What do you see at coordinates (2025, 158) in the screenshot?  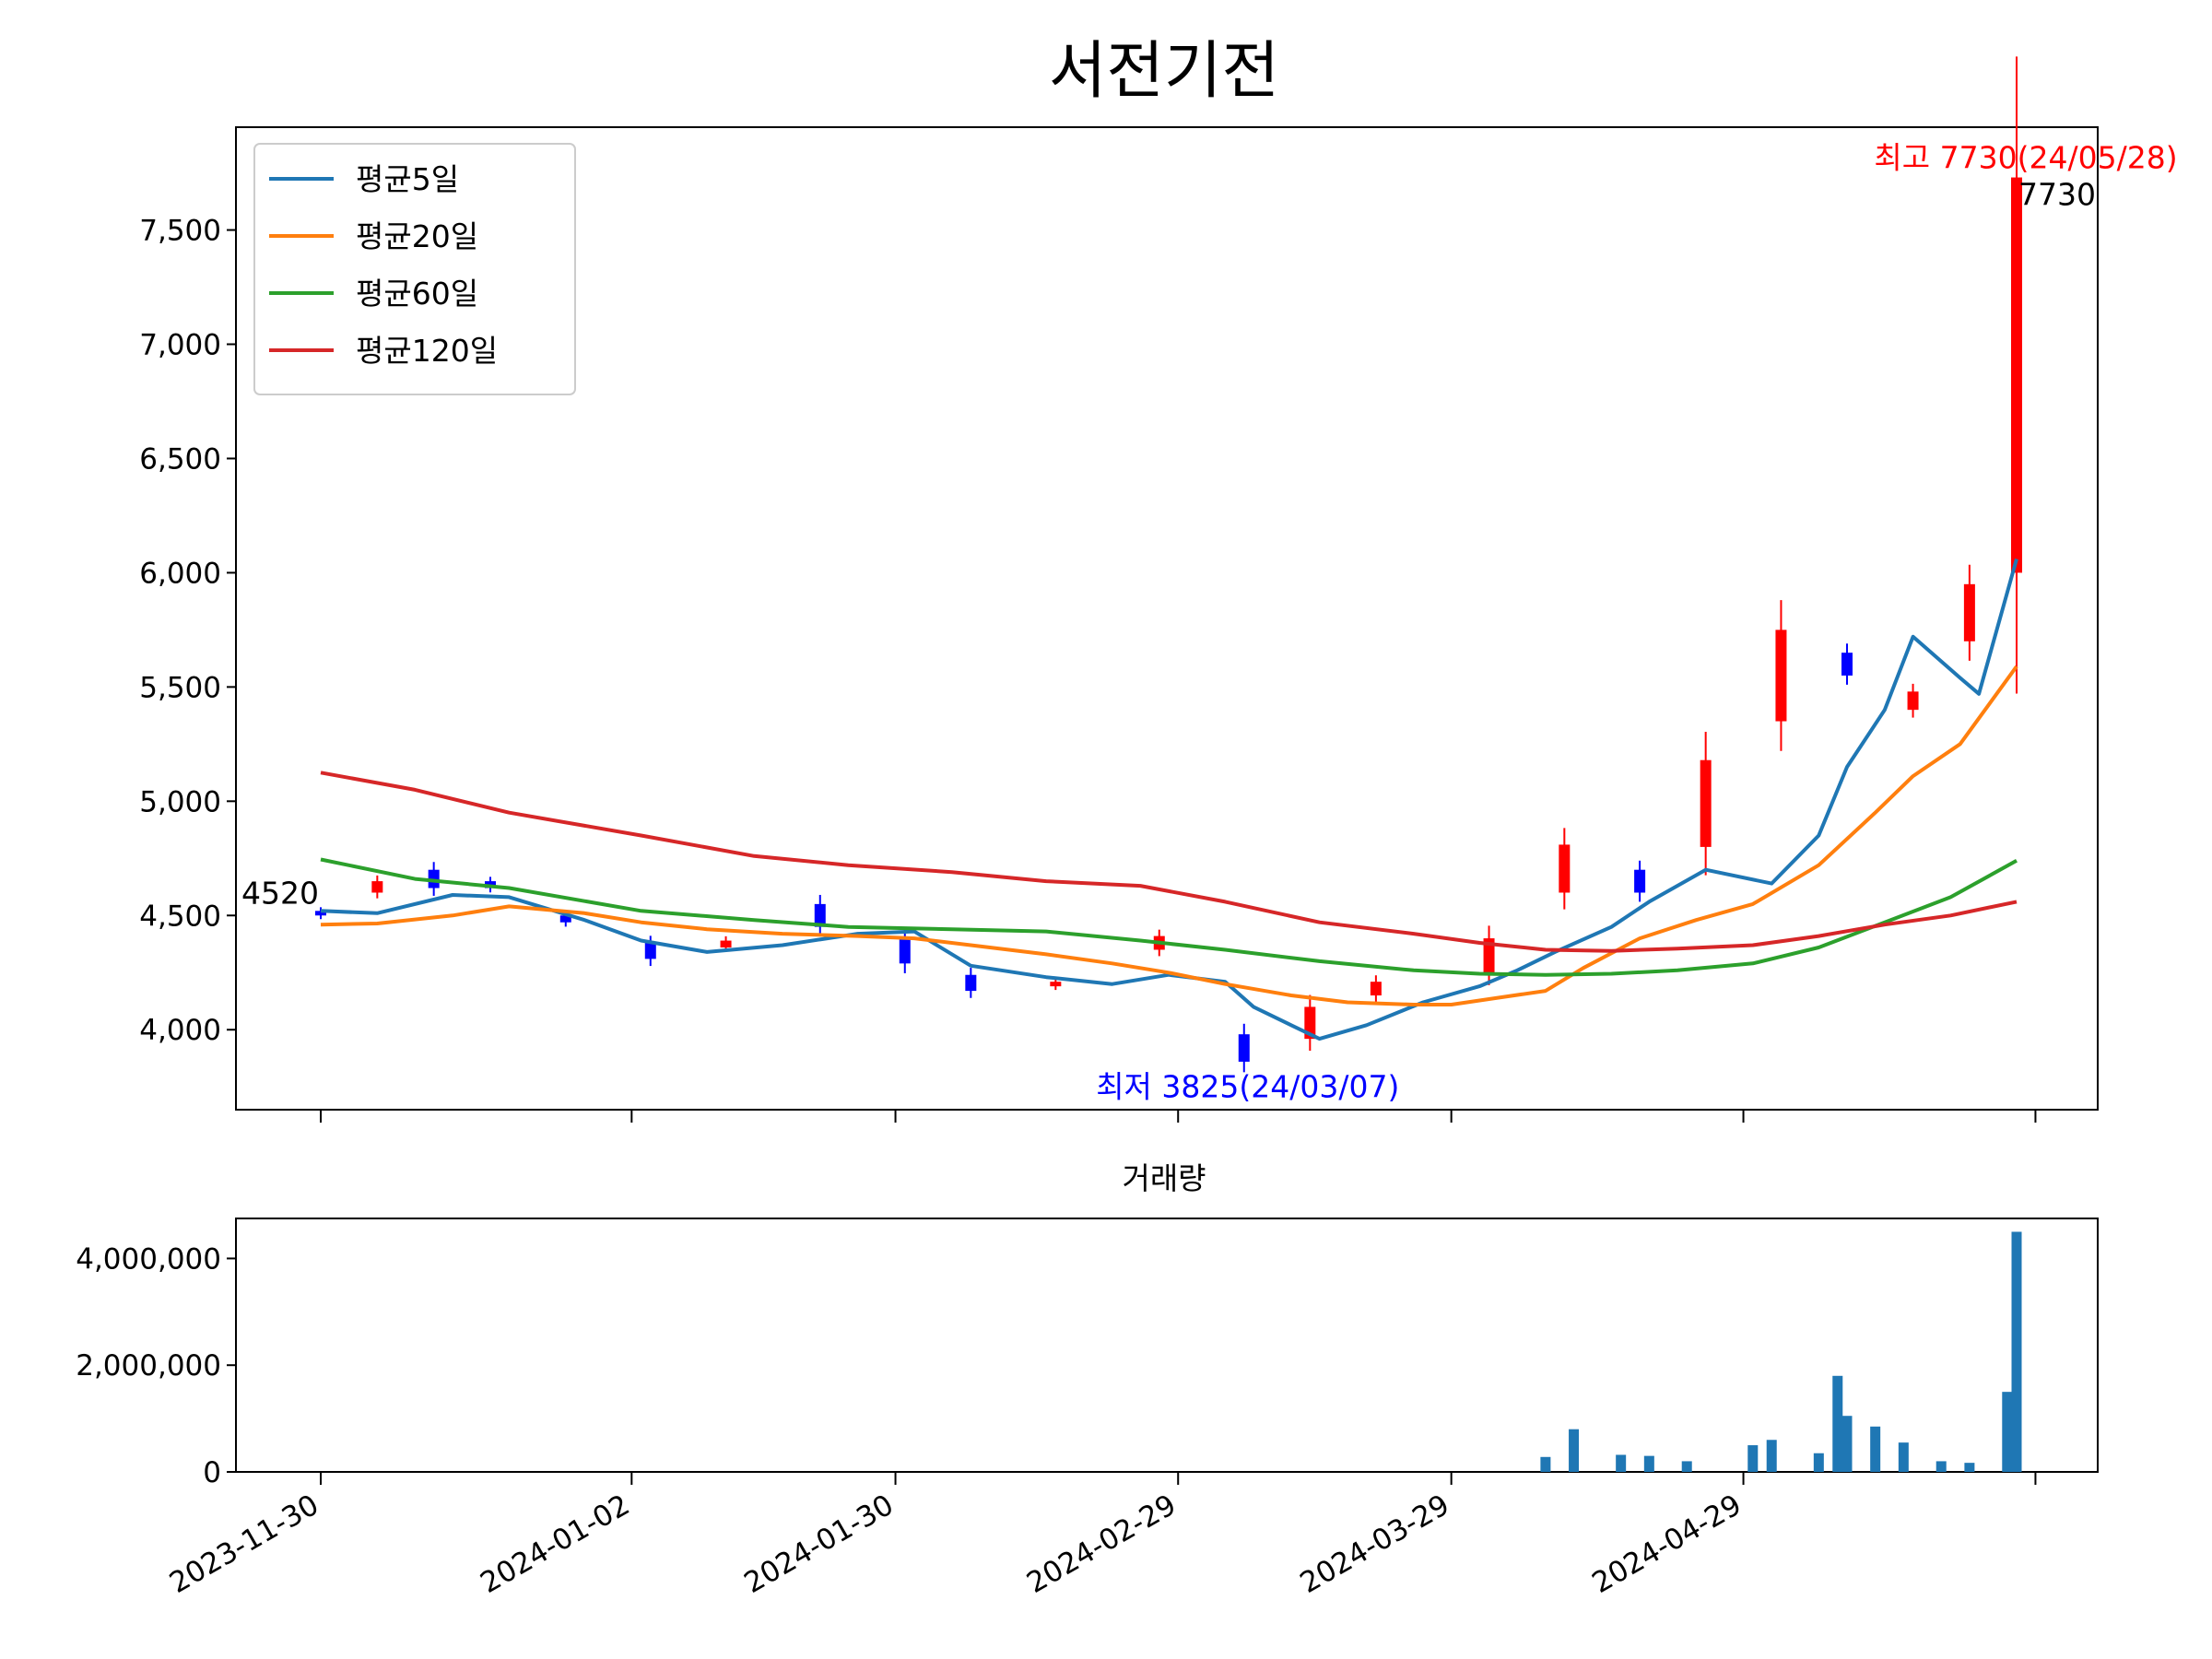 I see `high-annotation: 최고 7730(24/05/28)` at bounding box center [2025, 158].